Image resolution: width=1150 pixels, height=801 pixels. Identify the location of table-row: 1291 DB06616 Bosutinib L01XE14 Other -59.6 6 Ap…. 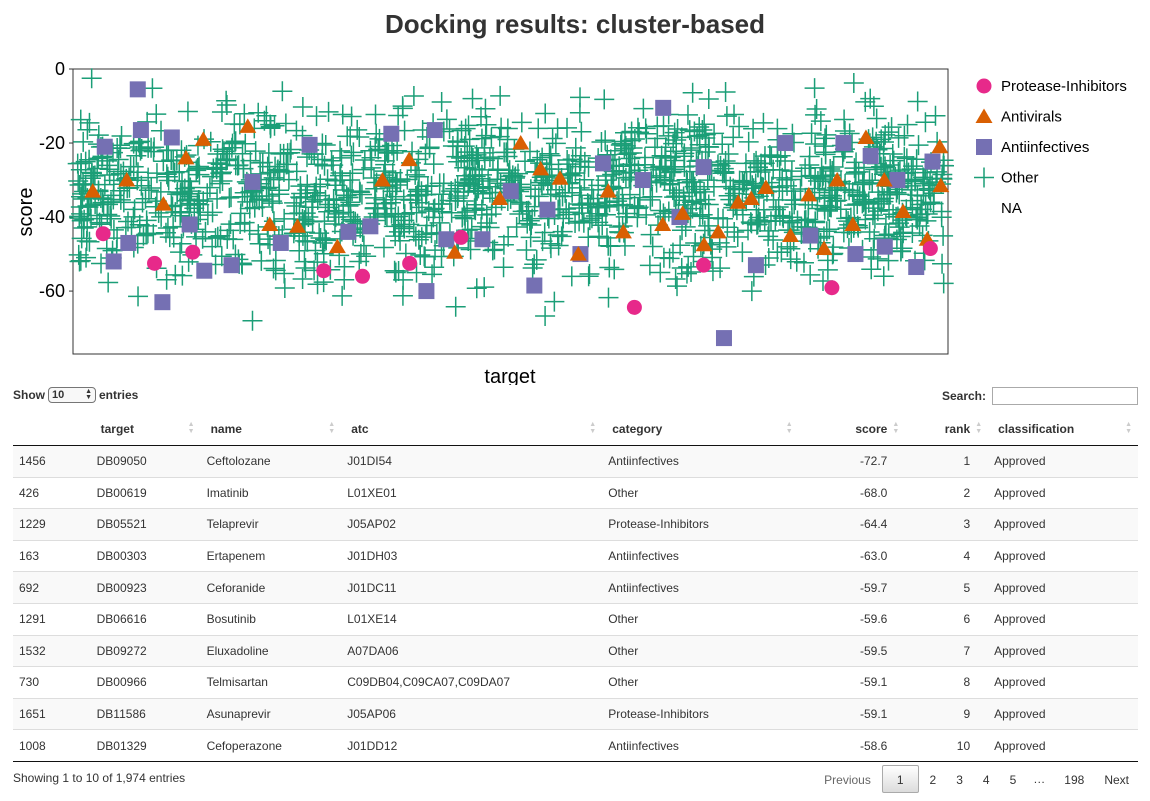
(575, 619).